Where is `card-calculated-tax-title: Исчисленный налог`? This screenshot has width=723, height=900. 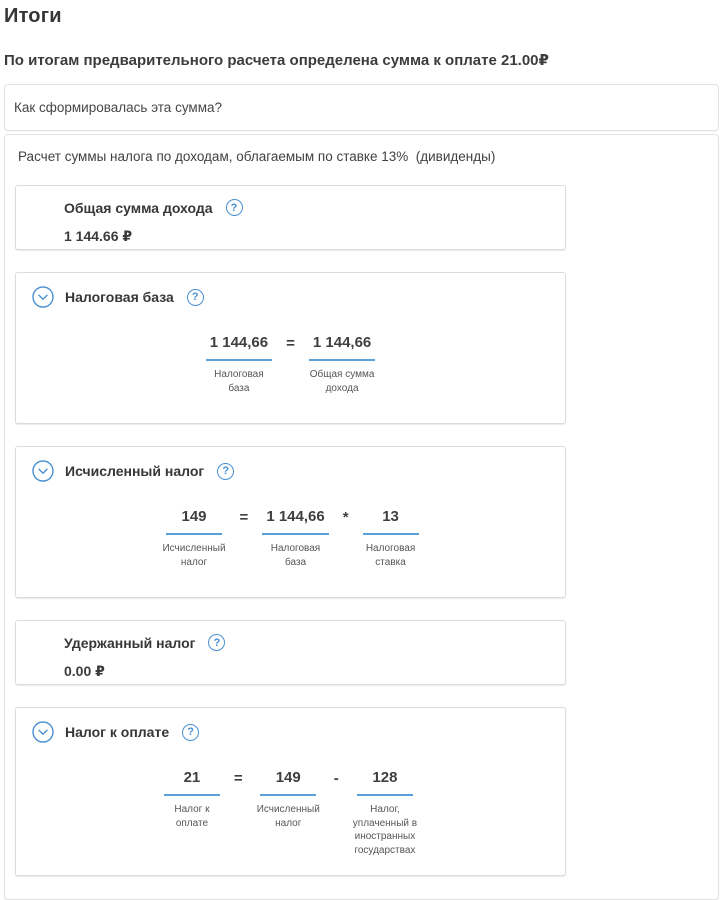 card-calculated-tax-title: Исчисленный налог is located at coordinates (135, 471).